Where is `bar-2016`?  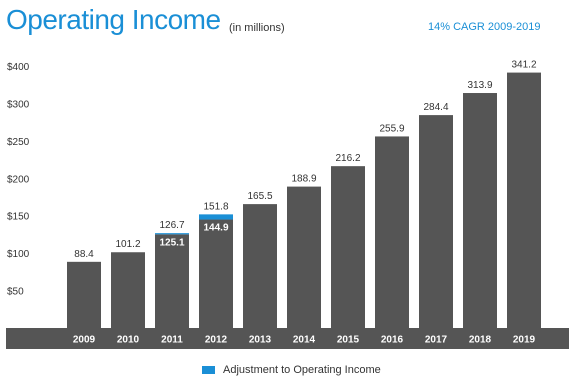
bar-2016 is located at coordinates (392, 232).